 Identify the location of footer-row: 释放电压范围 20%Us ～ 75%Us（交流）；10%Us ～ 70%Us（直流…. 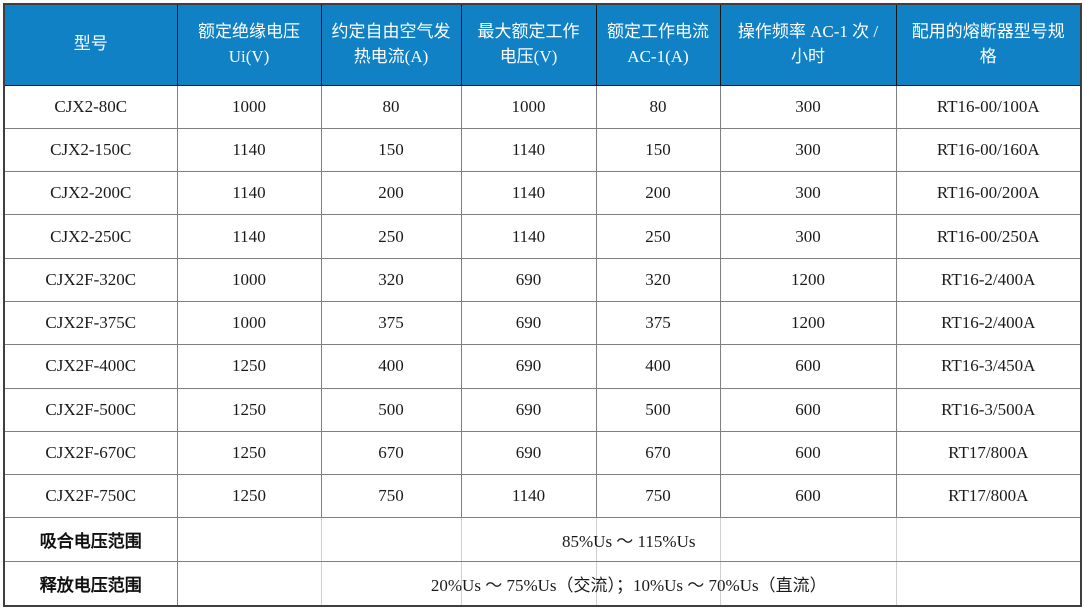
(542, 584).